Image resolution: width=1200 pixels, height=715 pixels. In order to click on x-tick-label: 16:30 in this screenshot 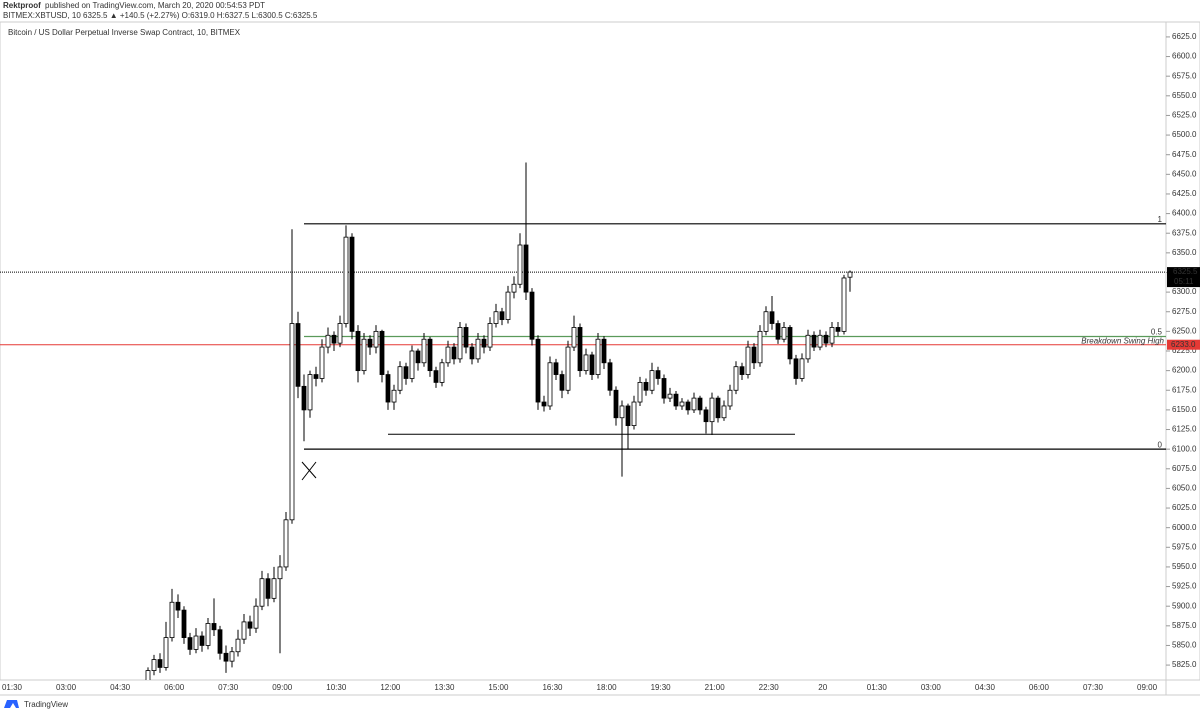, I will do `click(552, 687)`.